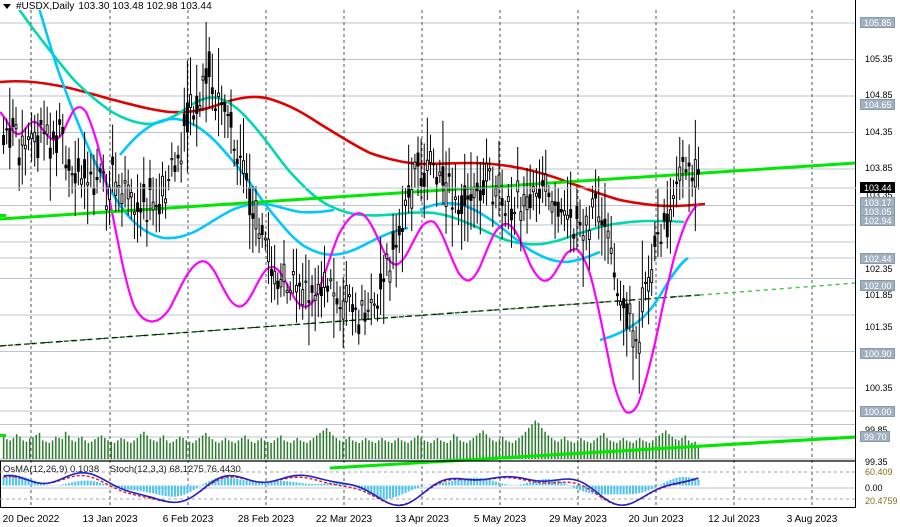 Image resolution: width=900 pixels, height=527 pixels. I want to click on indicator-axis-label: 0.00, so click(874, 488).